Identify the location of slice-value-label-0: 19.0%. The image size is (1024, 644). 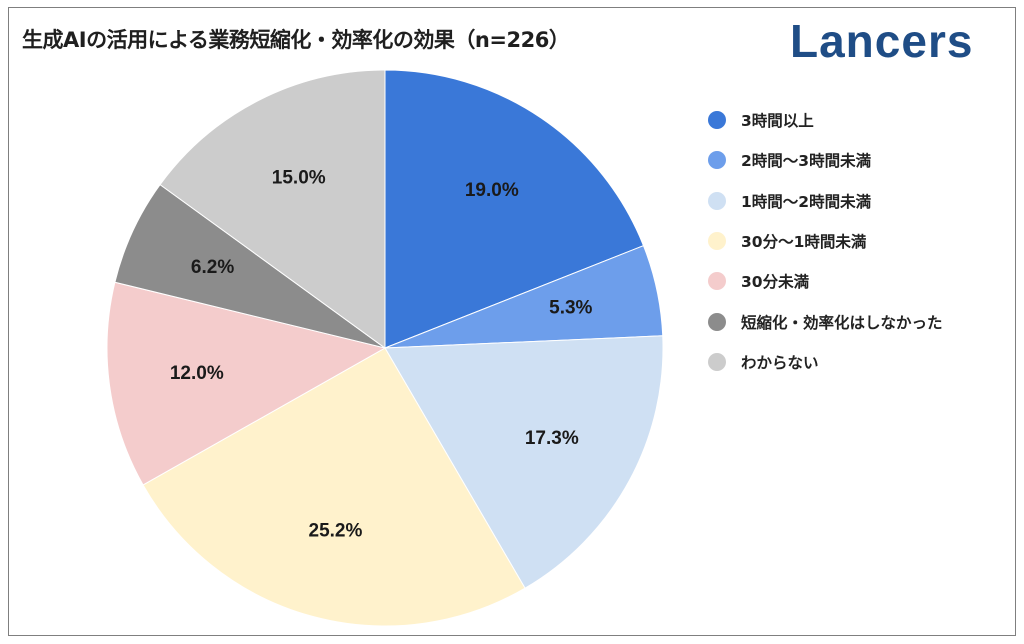
(492, 190).